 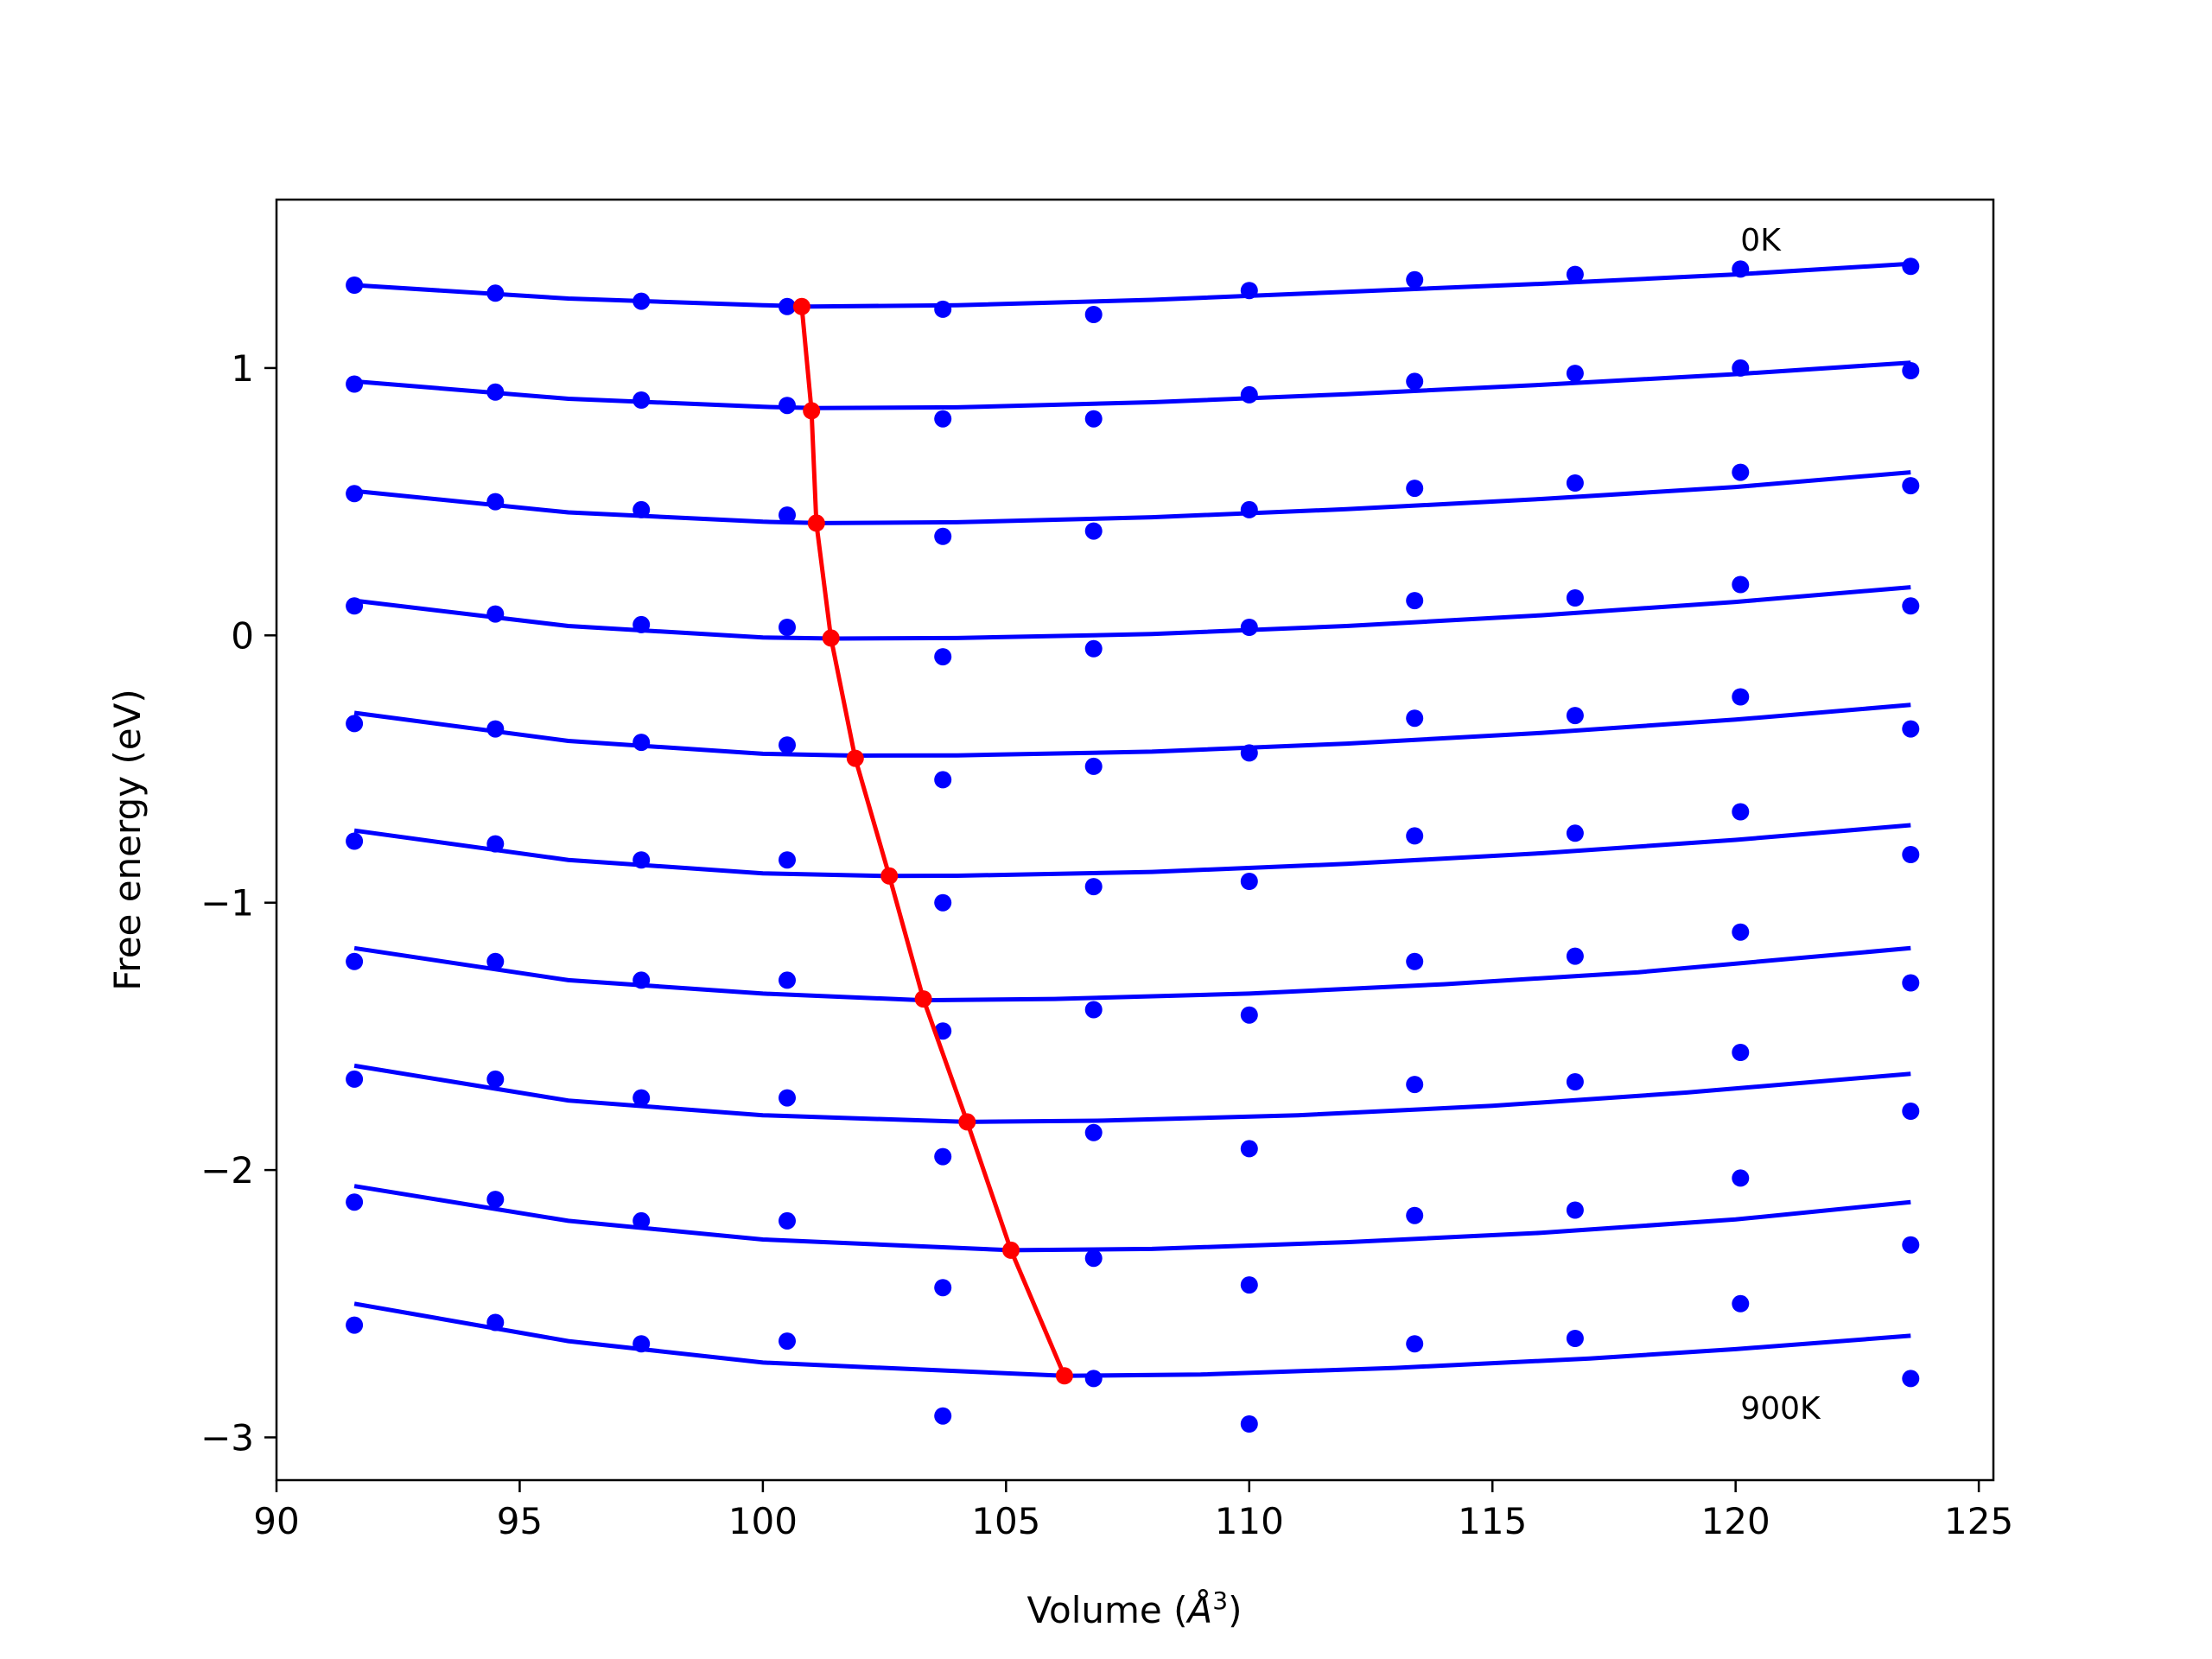 I want to click on y-tick-label-3: 0, so click(x=242, y=635).